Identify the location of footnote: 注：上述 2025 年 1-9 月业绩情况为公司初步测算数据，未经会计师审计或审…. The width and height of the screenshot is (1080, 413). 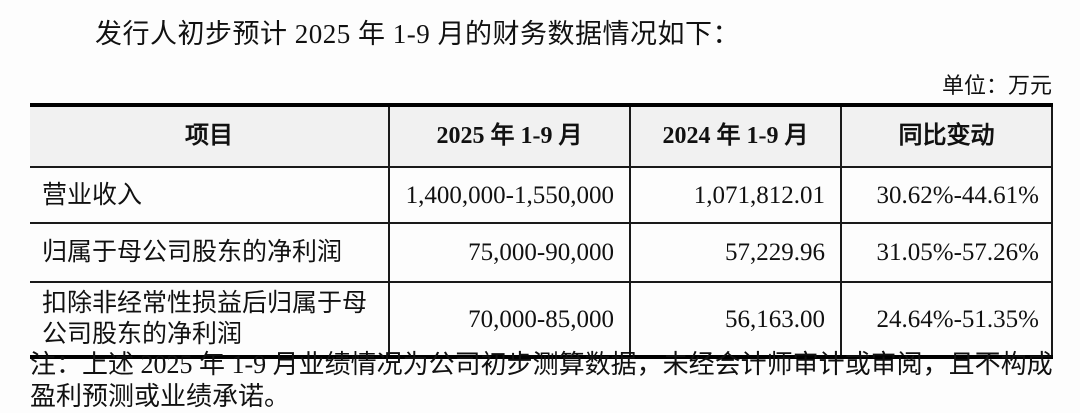
(545, 380).